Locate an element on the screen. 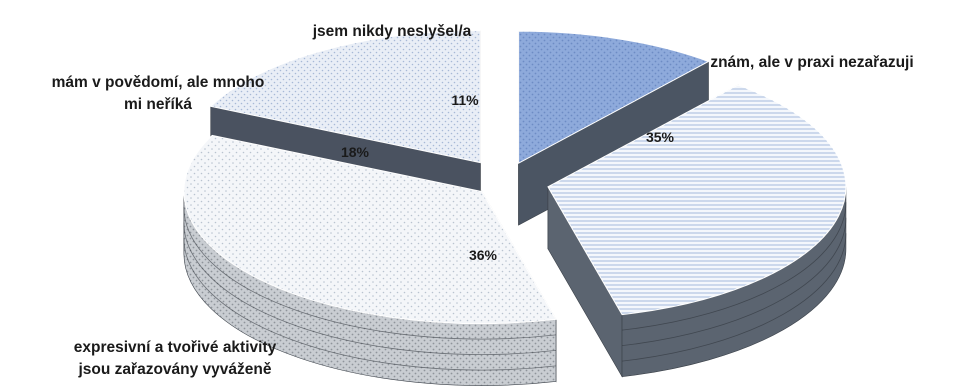  slice-label-1: znám, ale v praxi nezařazuji is located at coordinates (811, 62).